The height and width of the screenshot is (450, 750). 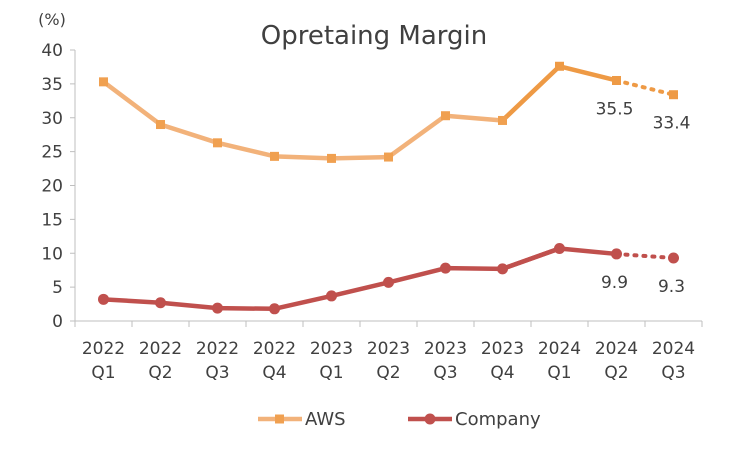 What do you see at coordinates (52, 187) in the screenshot?
I see `y-tick-label: 20` at bounding box center [52, 187].